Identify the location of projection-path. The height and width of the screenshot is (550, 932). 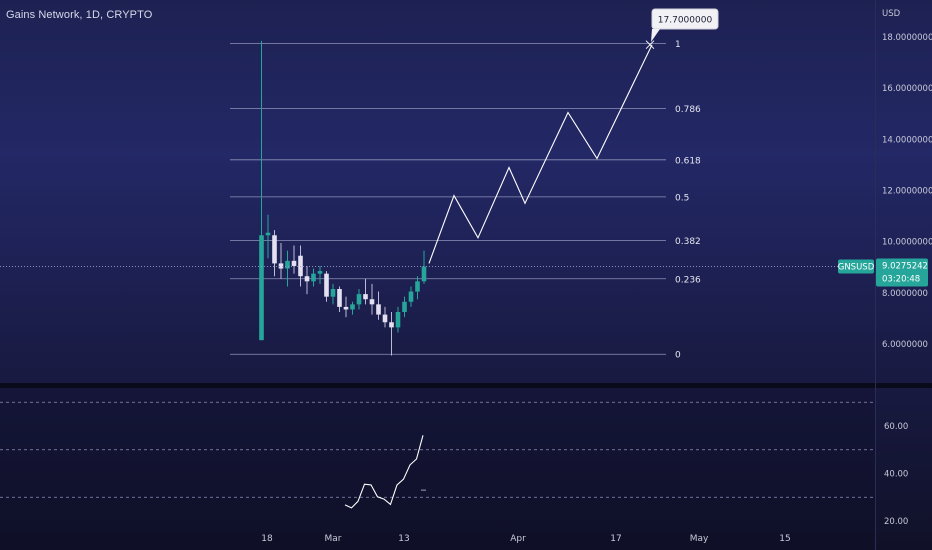
(541, 152).